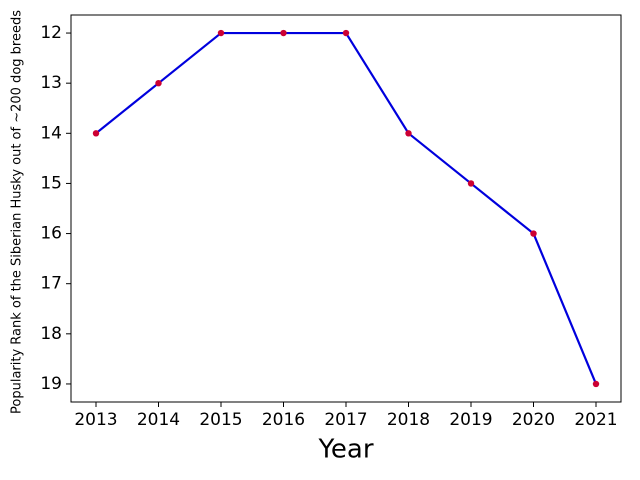 The width and height of the screenshot is (640, 480). I want to click on y-tick-label: 15, so click(51, 183).